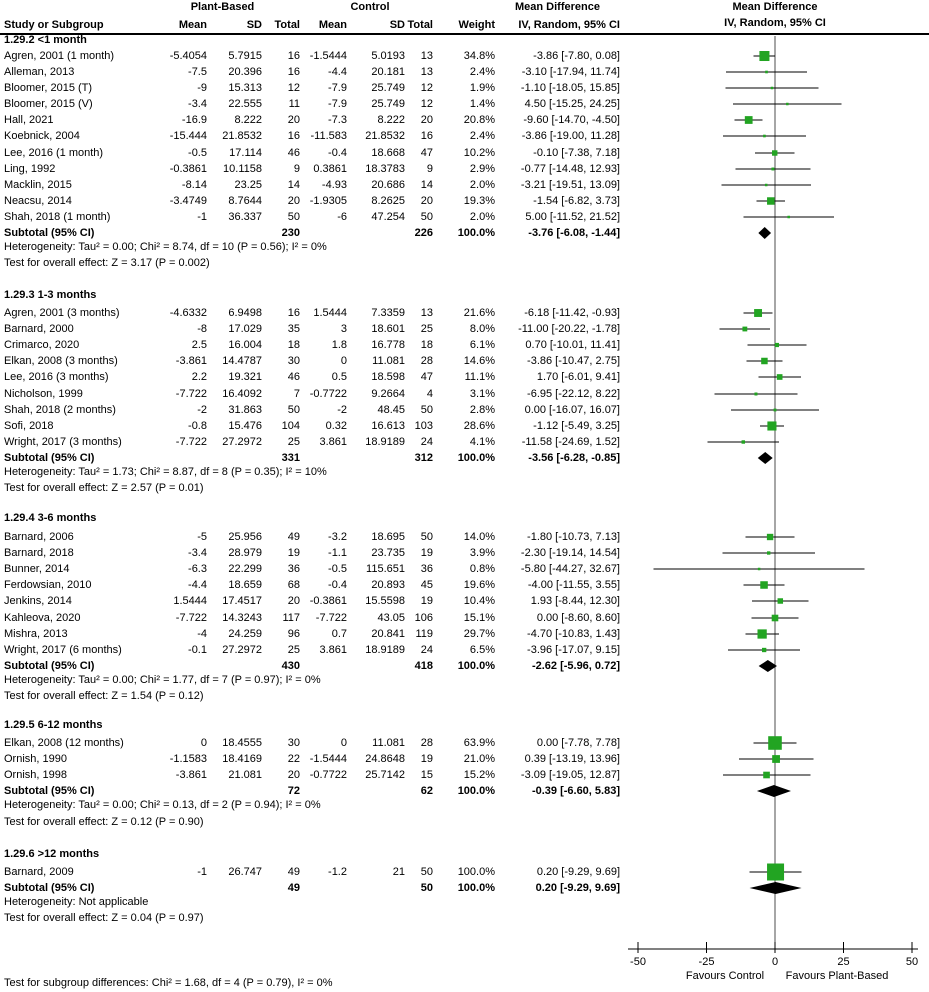  What do you see at coordinates (293, 345) in the screenshot?
I see `plant-total: 18` at bounding box center [293, 345].